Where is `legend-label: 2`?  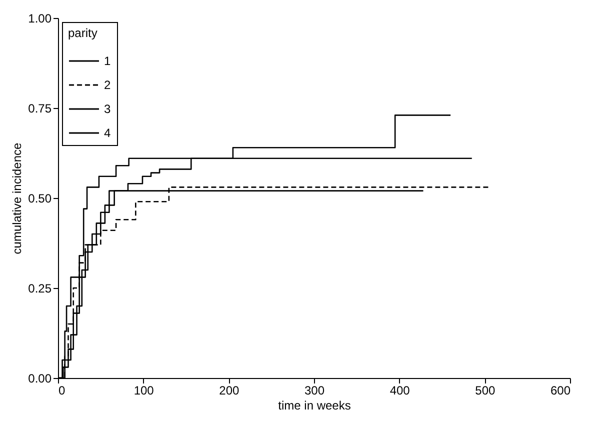 legend-label: 2 is located at coordinates (107, 85).